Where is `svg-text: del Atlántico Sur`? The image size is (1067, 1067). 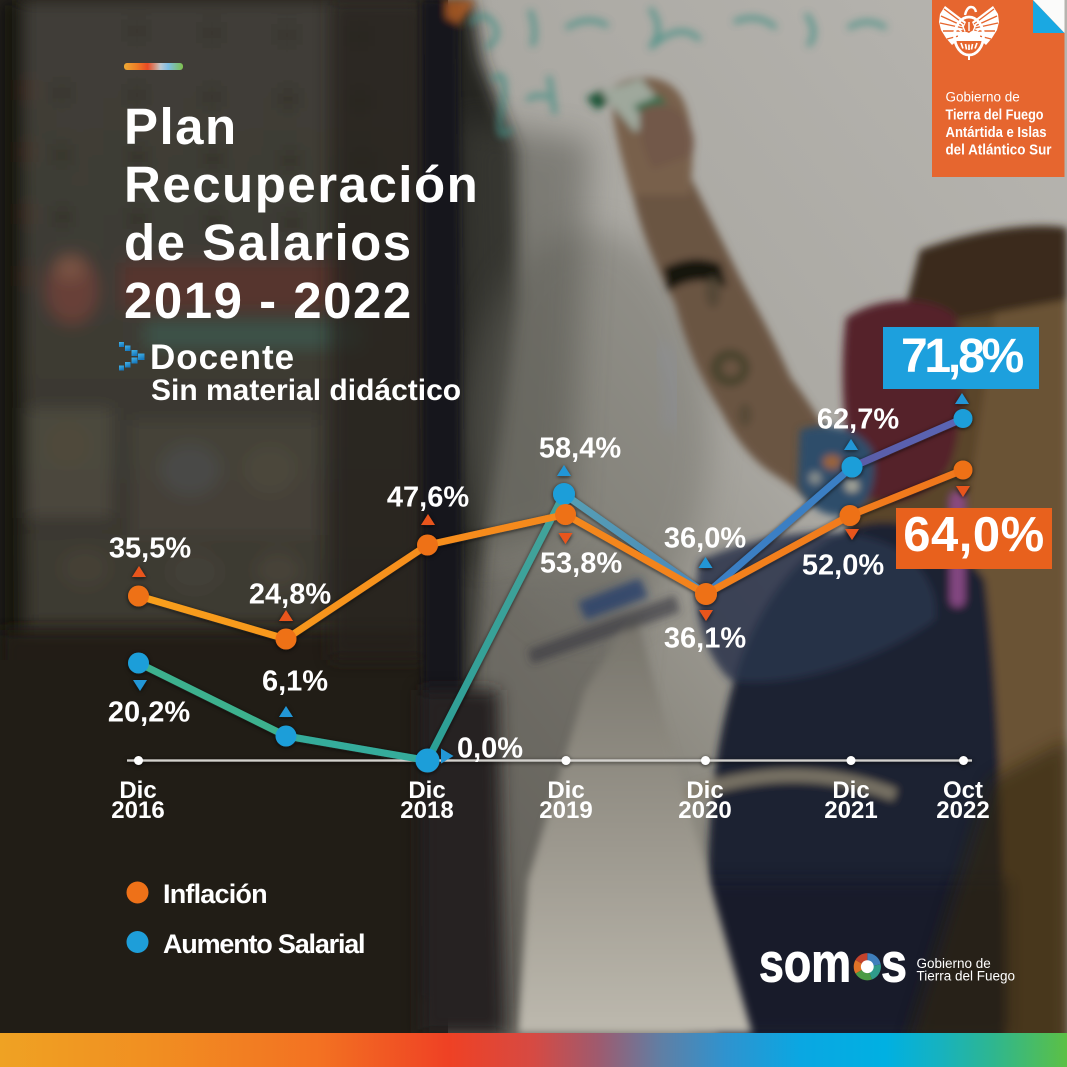 svg-text: del Atlántico Sur is located at coordinates (999, 151).